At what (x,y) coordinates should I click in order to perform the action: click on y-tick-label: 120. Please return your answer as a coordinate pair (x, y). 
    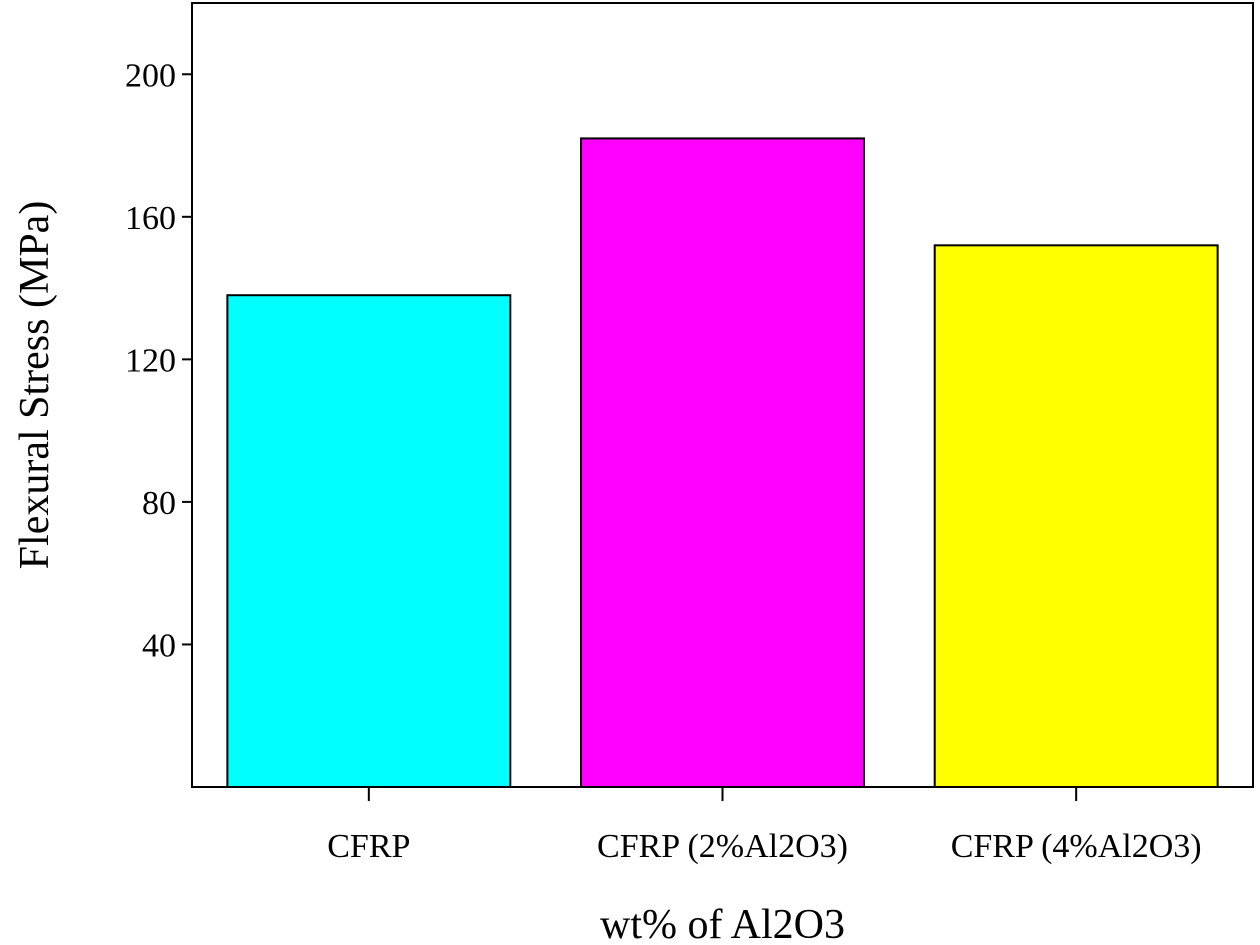
    Looking at the image, I should click on (150, 360).